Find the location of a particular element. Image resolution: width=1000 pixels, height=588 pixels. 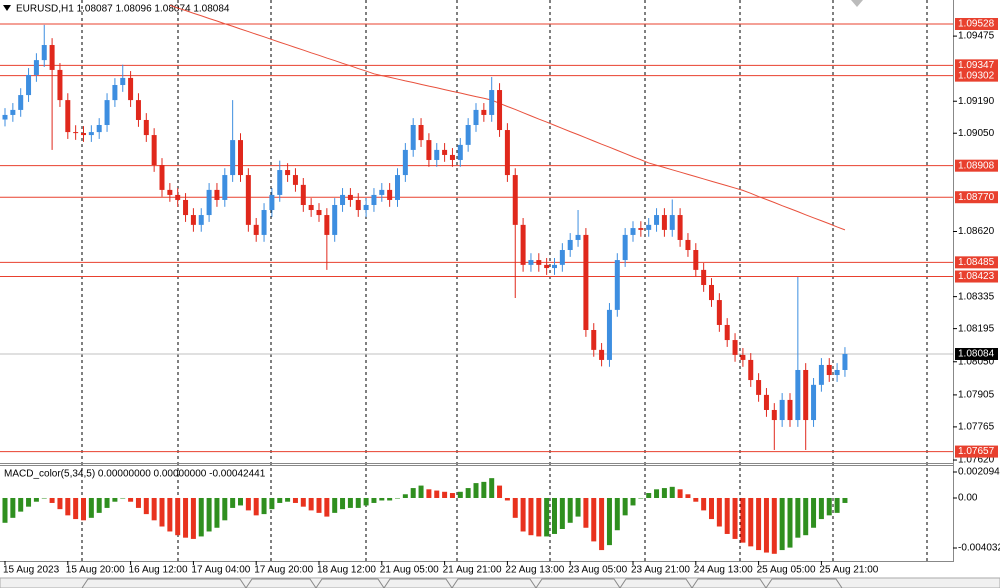

collapse-icon is located at coordinates (857, 3).